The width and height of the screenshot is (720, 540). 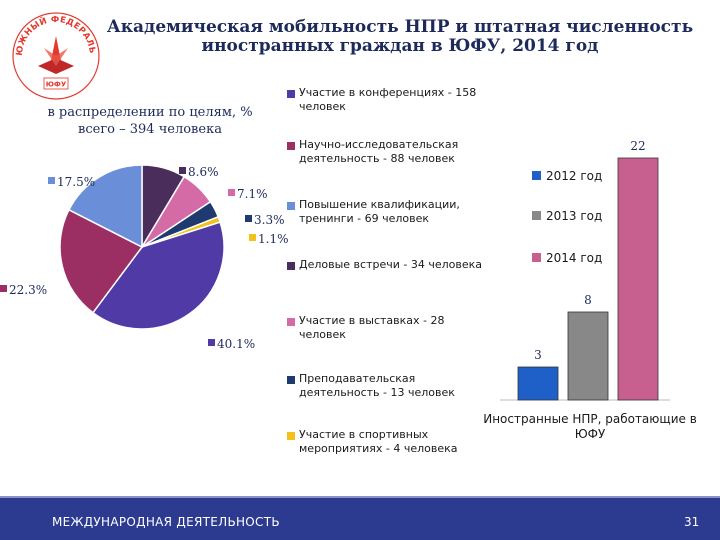 I want to click on pie-chart: 8.6% 7.1% 3.3% 1.1% 40.1% 22.3% 17.5%, so click(x=144, y=257).